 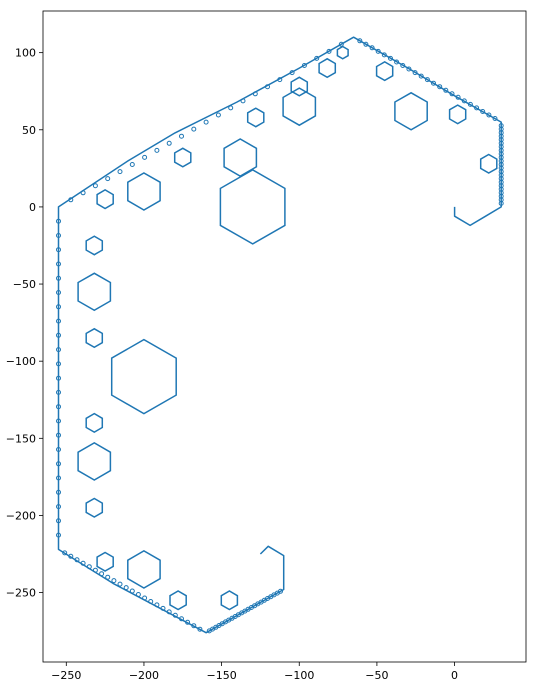 I want to click on x-tick-label-5: 0, so click(x=454, y=675).